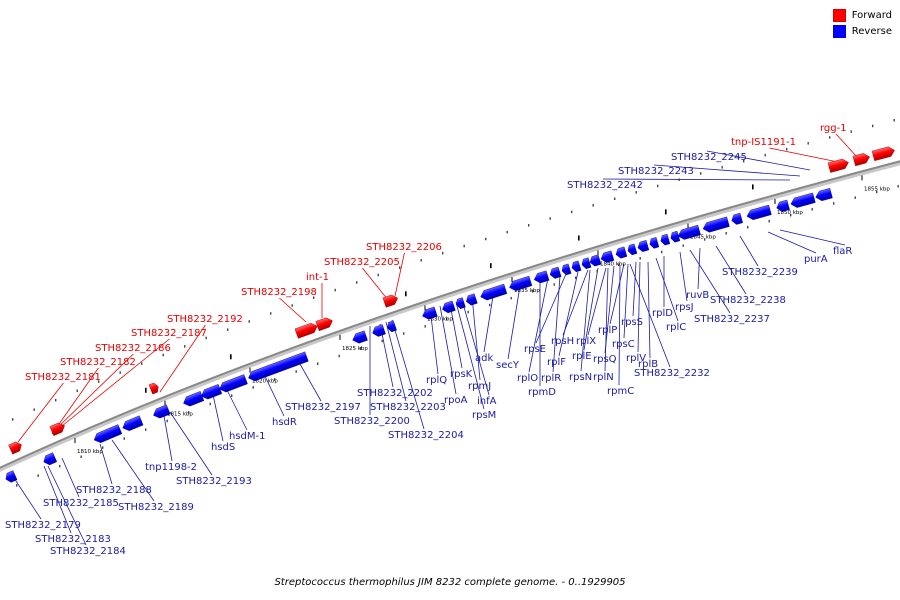 The image size is (900, 600). I want to click on forward-gene-label: int-1, so click(317, 277).